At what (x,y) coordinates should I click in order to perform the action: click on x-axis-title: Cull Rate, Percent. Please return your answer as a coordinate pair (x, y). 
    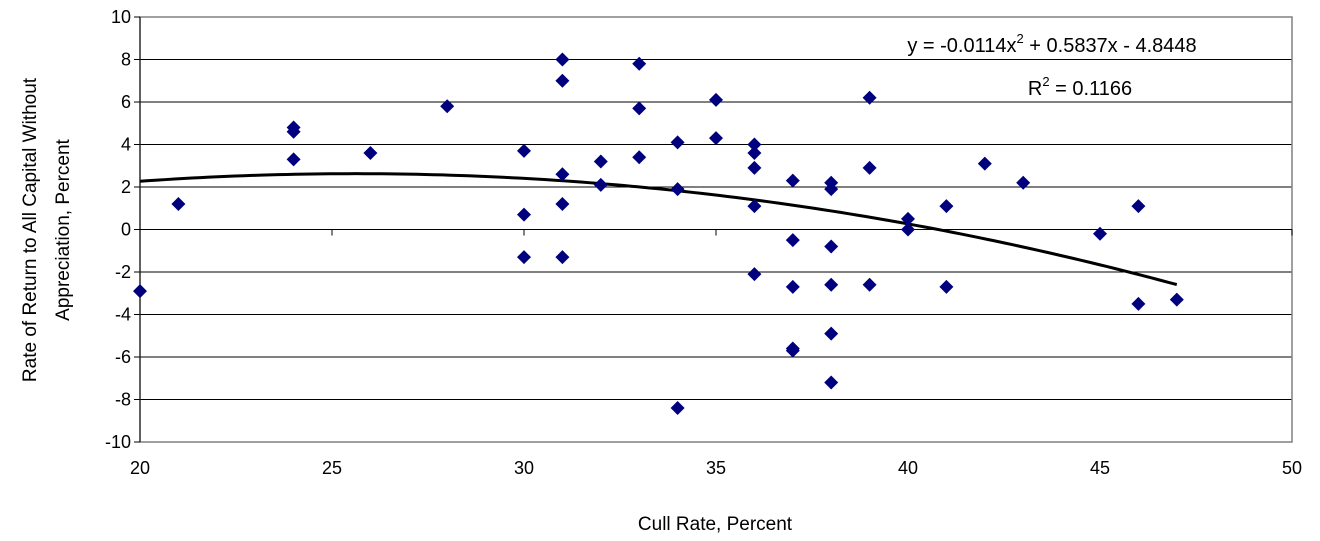
    Looking at the image, I should click on (715, 524).